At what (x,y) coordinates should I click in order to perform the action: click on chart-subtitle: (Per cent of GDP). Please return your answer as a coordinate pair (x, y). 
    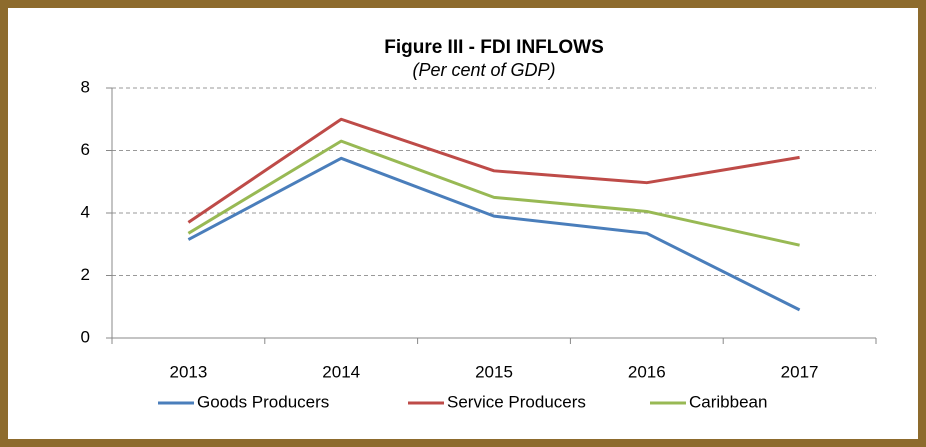
    Looking at the image, I should click on (483, 70).